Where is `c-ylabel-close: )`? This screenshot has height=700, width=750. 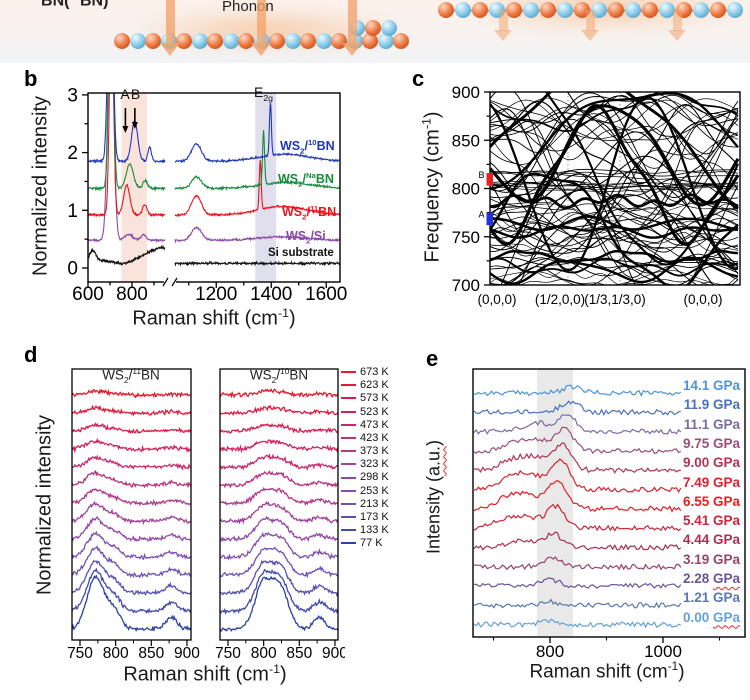 c-ylabel-close: ) is located at coordinates (432, 115).